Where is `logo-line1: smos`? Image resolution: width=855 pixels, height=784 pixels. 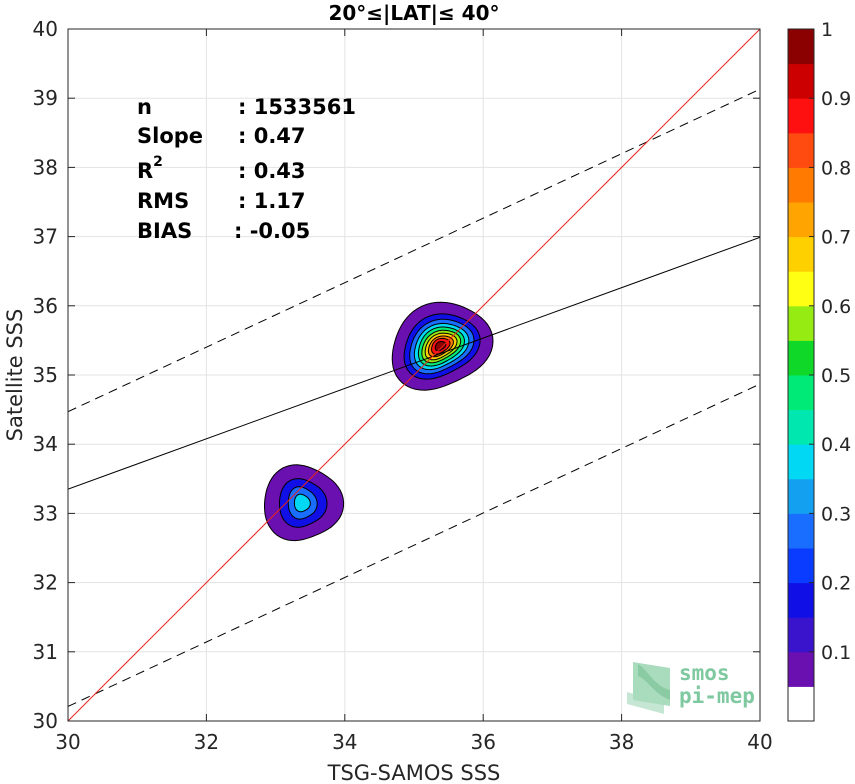 logo-line1: smos is located at coordinates (704, 673).